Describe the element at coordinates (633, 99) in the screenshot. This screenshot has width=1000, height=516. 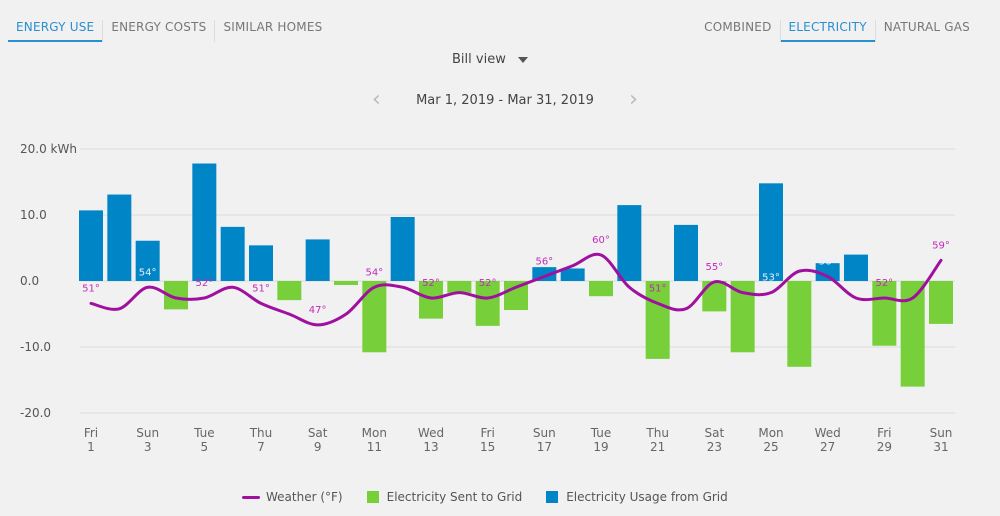
I see `chevron-right-icon: ›` at that location.